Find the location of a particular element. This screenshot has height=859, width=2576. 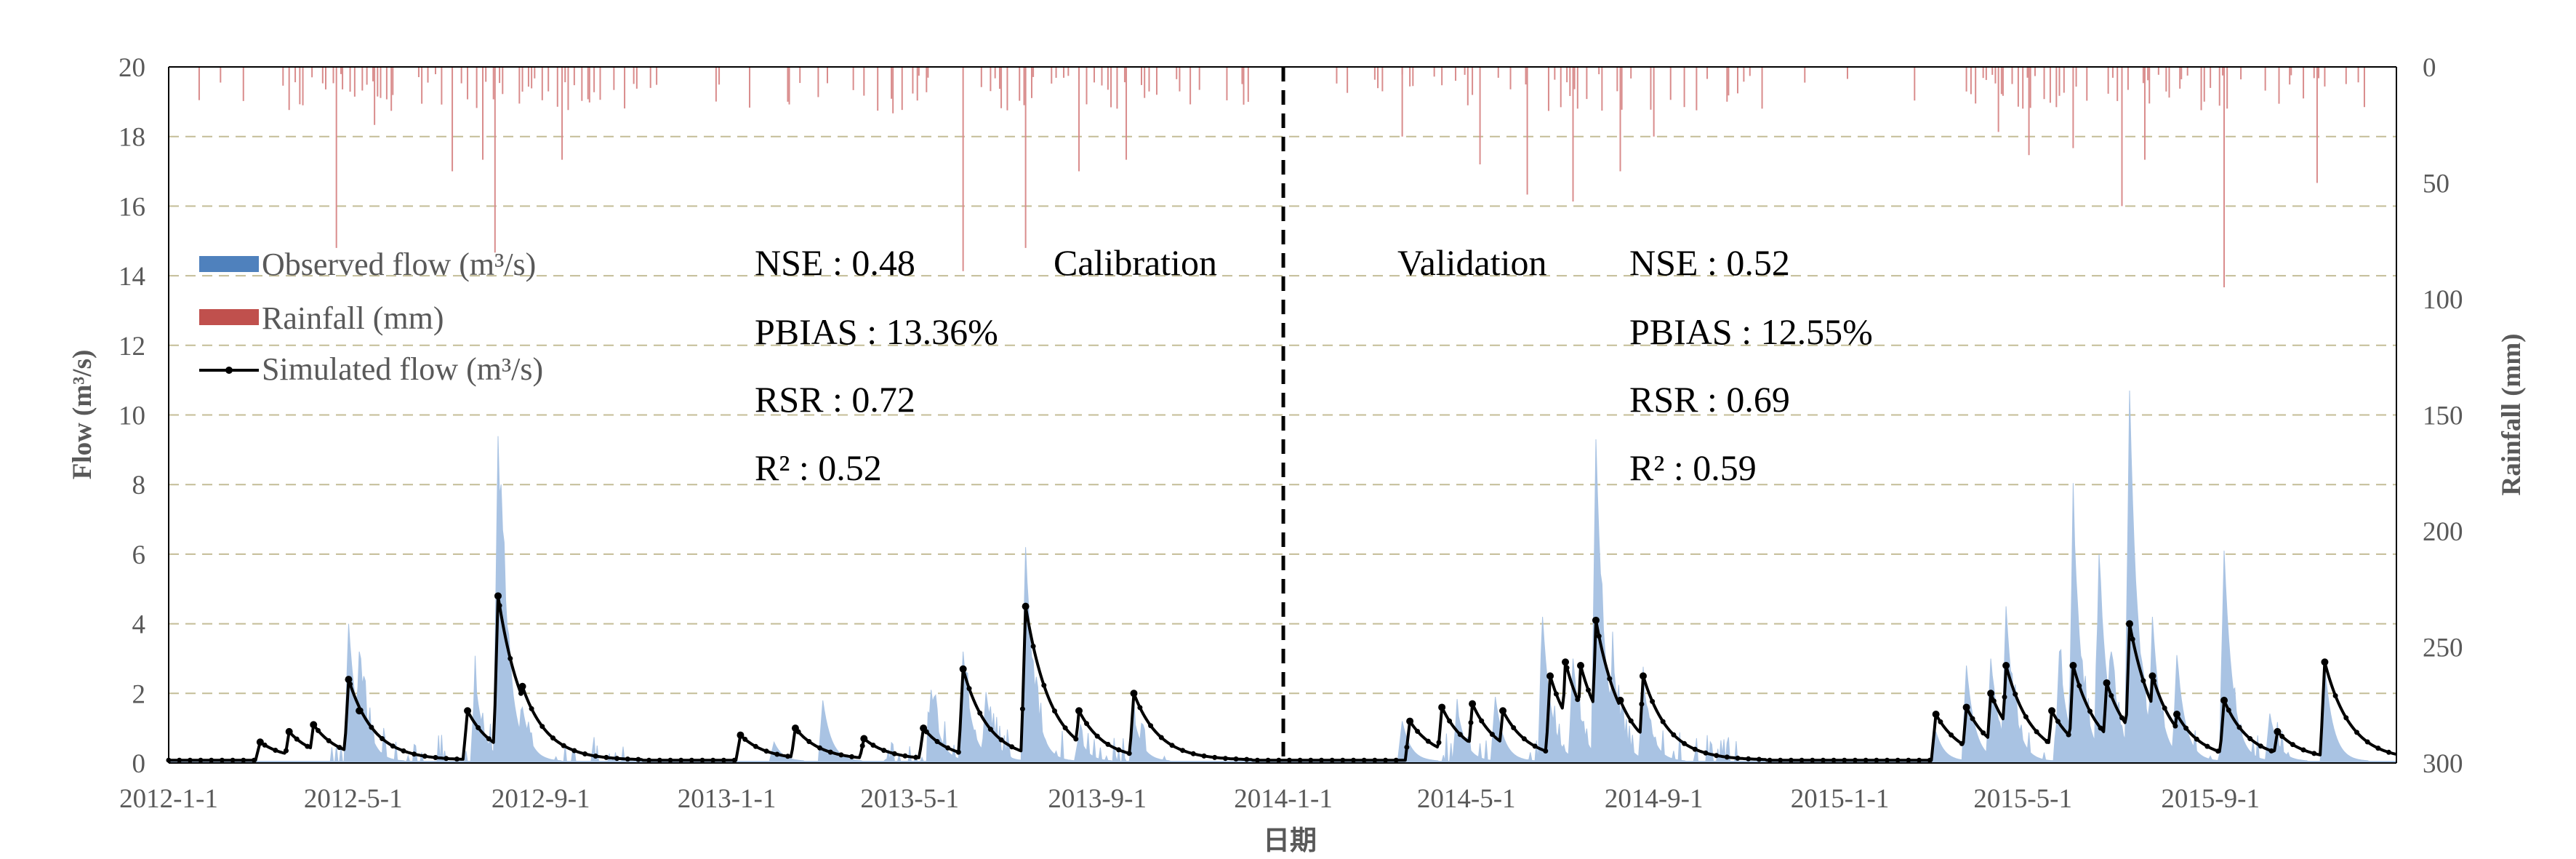

validation-r2: R² : 0.59 is located at coordinates (1693, 467).